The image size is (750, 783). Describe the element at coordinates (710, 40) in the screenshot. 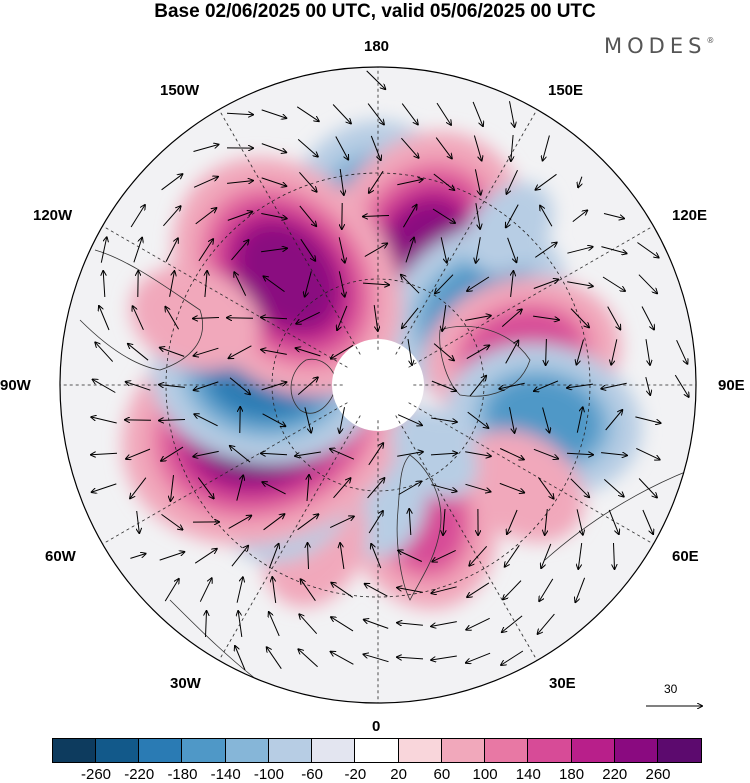

I see `registered-mark: ®` at that location.